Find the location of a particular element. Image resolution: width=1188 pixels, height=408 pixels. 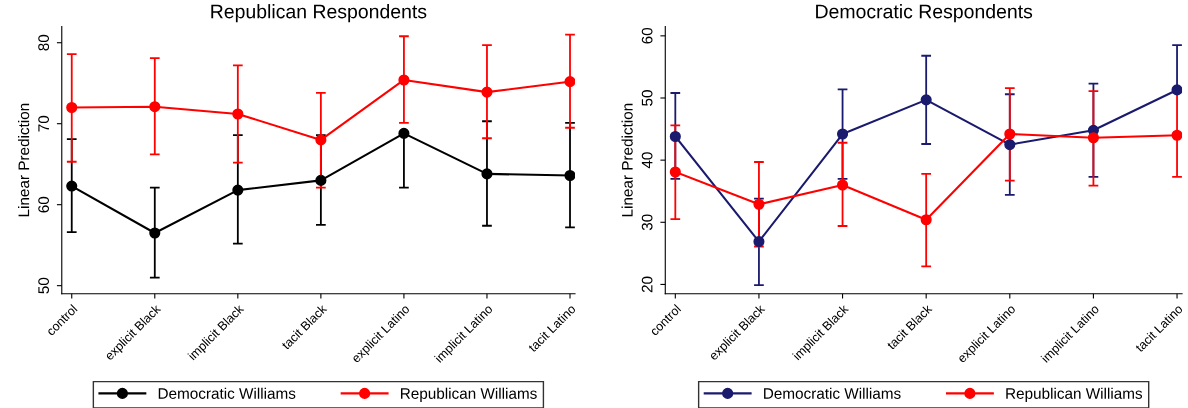

y-tick-label: 40 is located at coordinates (647, 160).